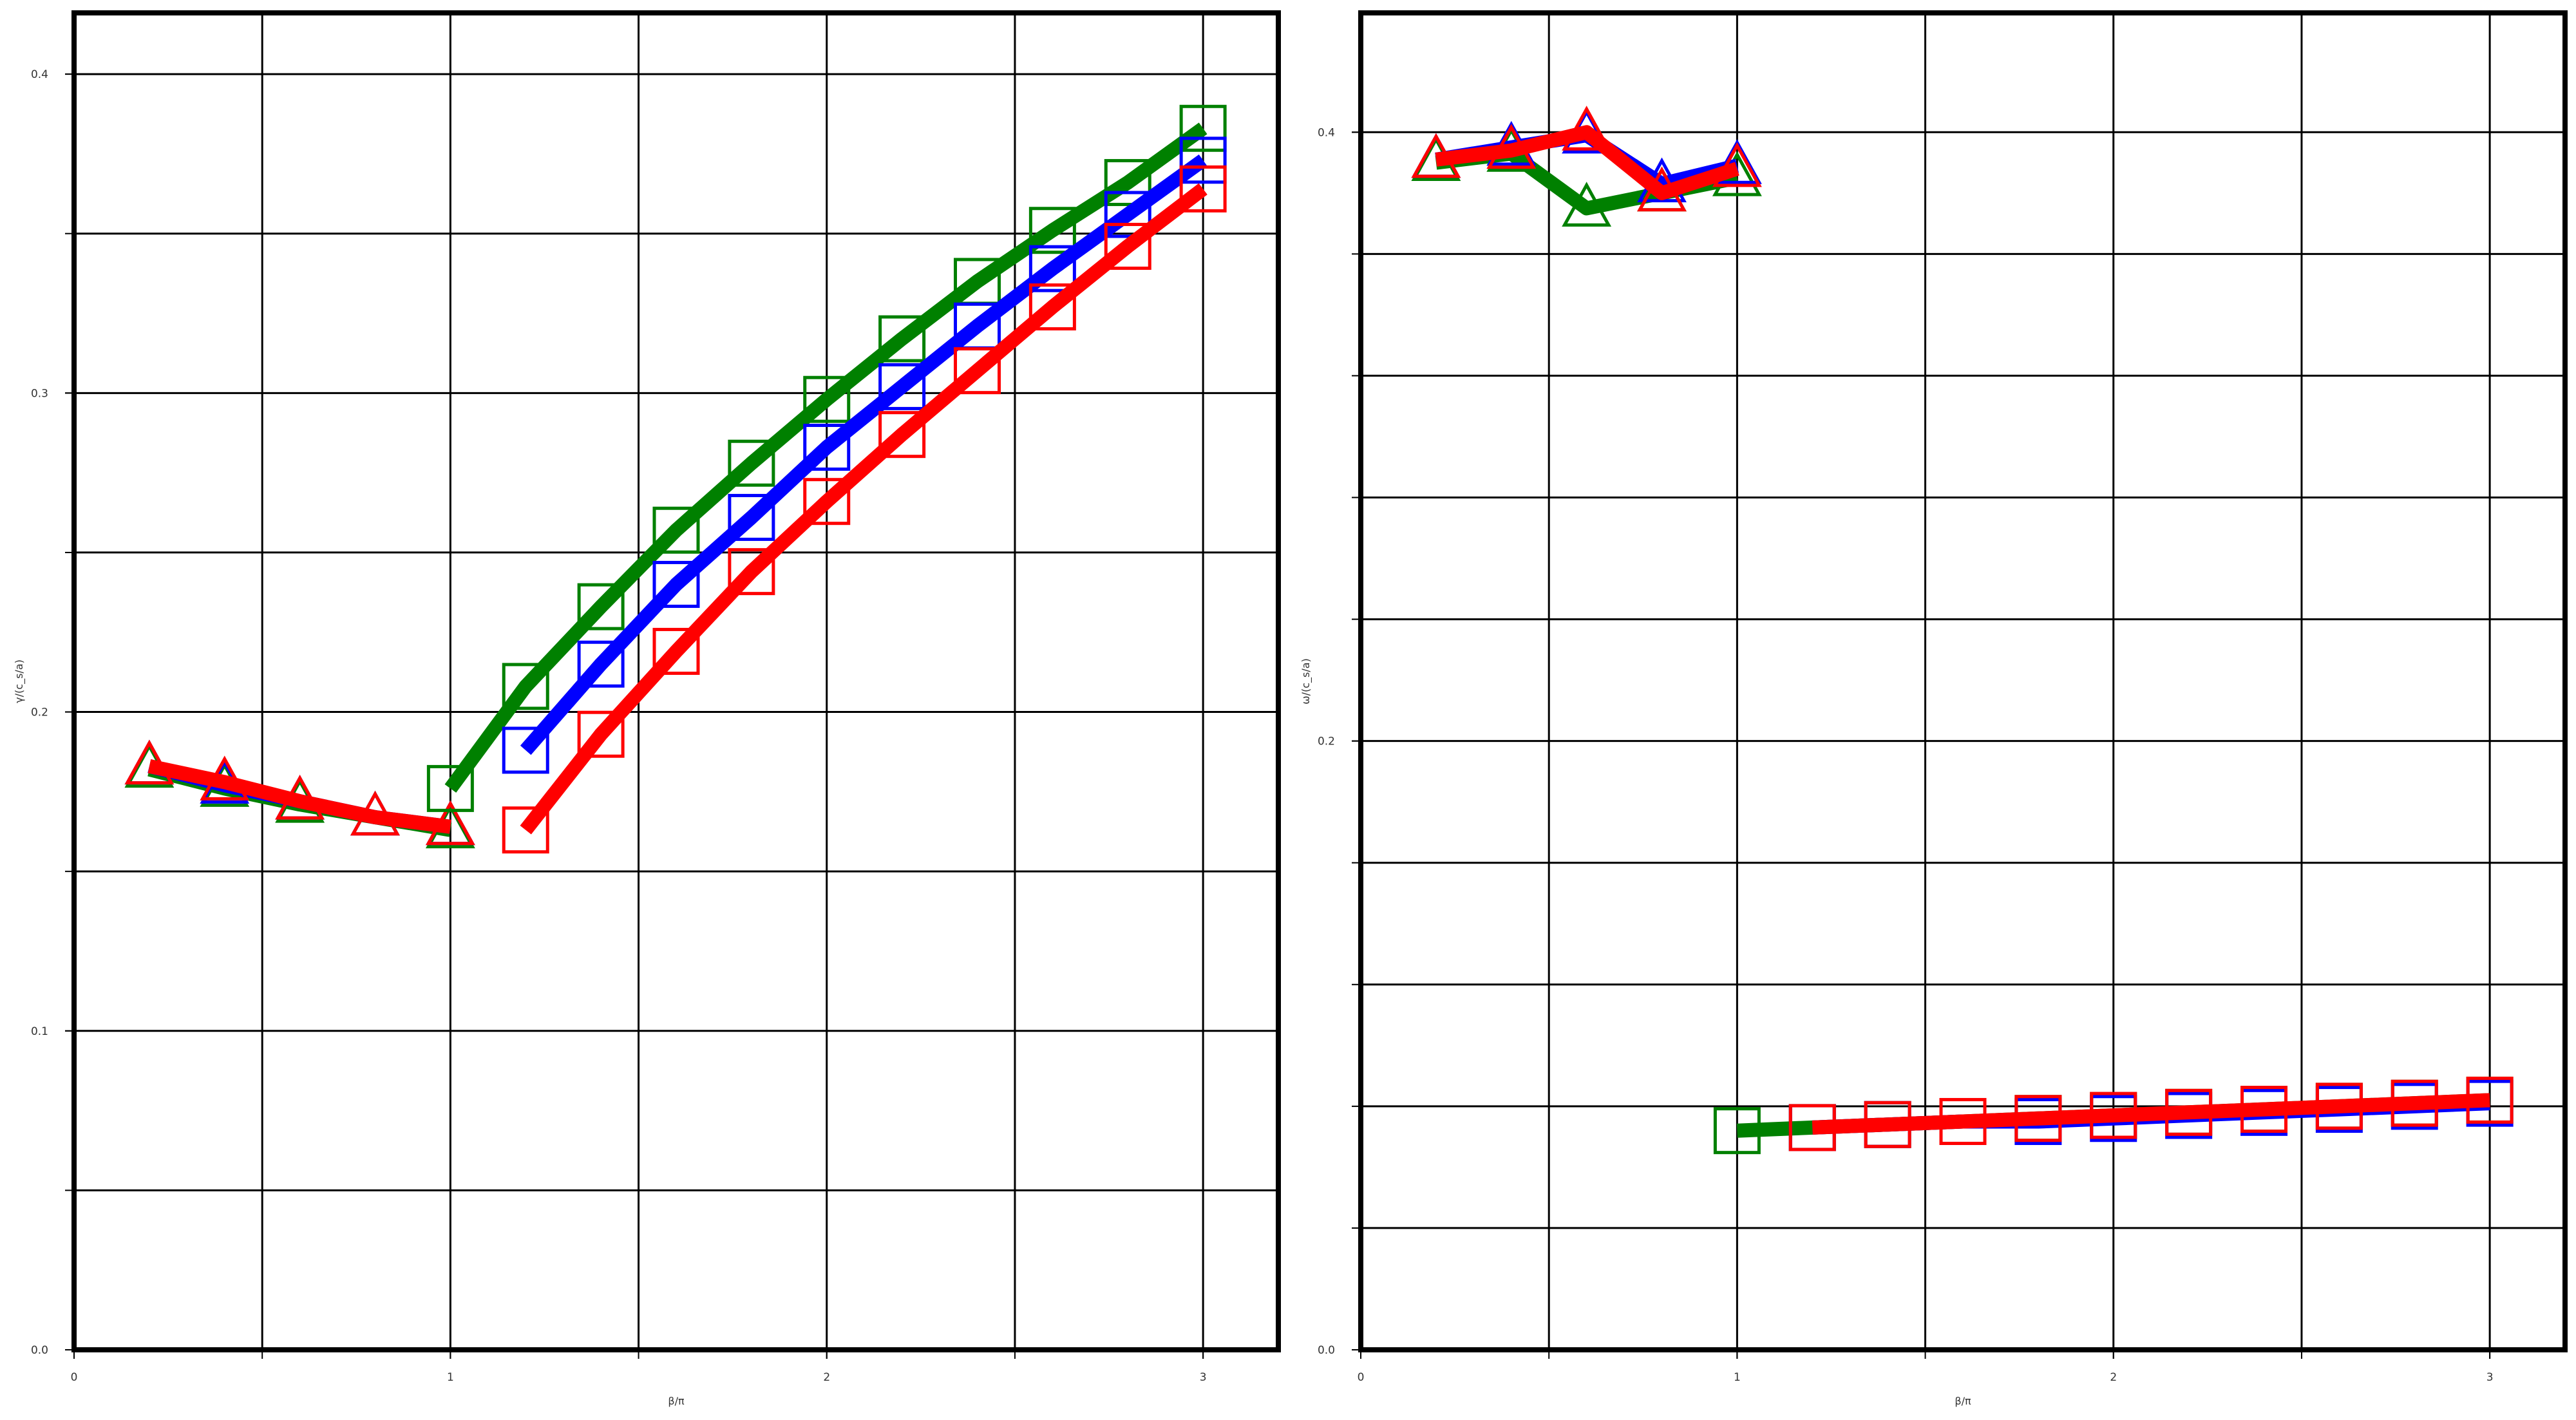 This screenshot has width=2576, height=1420. I want to click on series-line-blue, so click(864, 455).